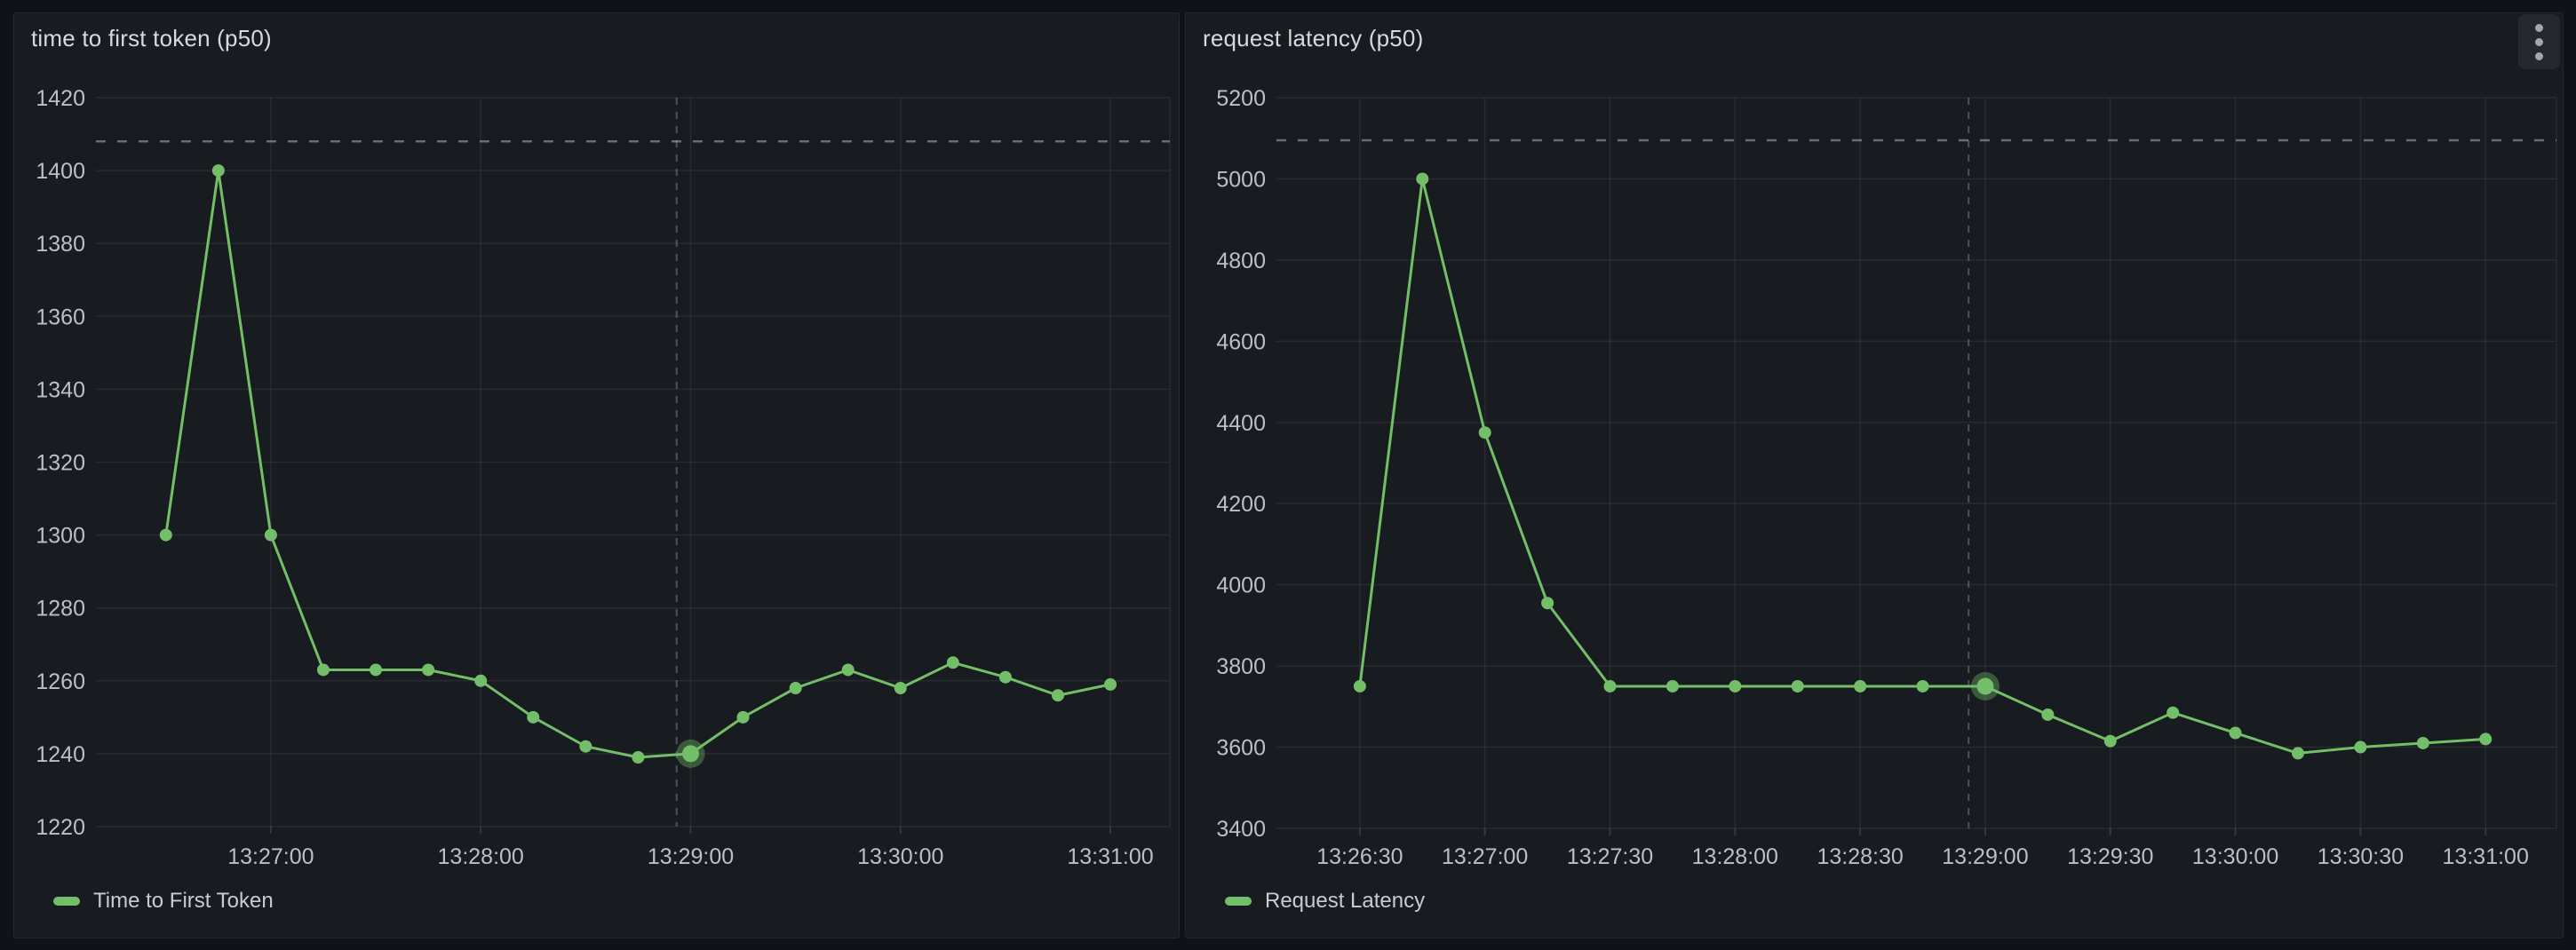  What do you see at coordinates (1241, 829) in the screenshot?
I see `svg-text: 3400` at bounding box center [1241, 829].